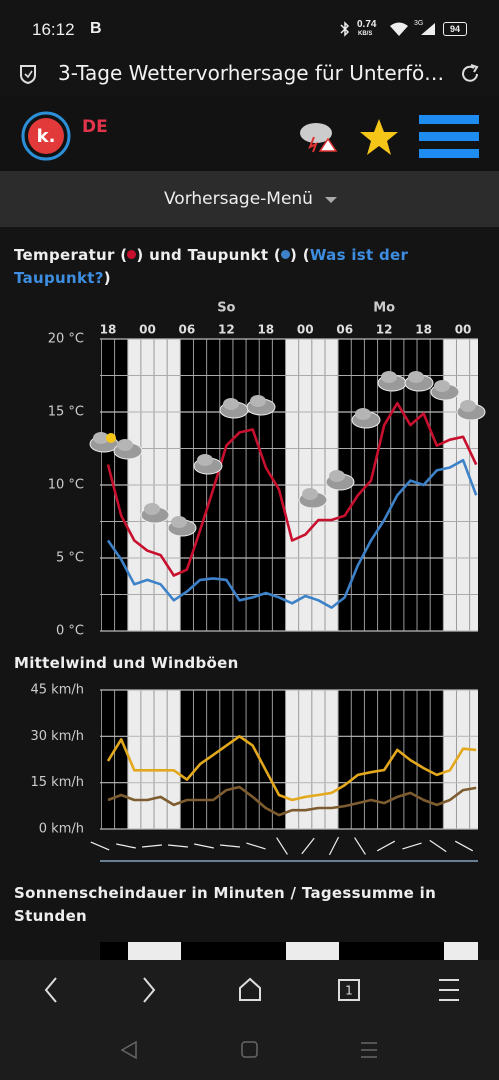 This screenshot has height=1080, width=499. I want to click on browser-nav: 1, so click(249, 990).